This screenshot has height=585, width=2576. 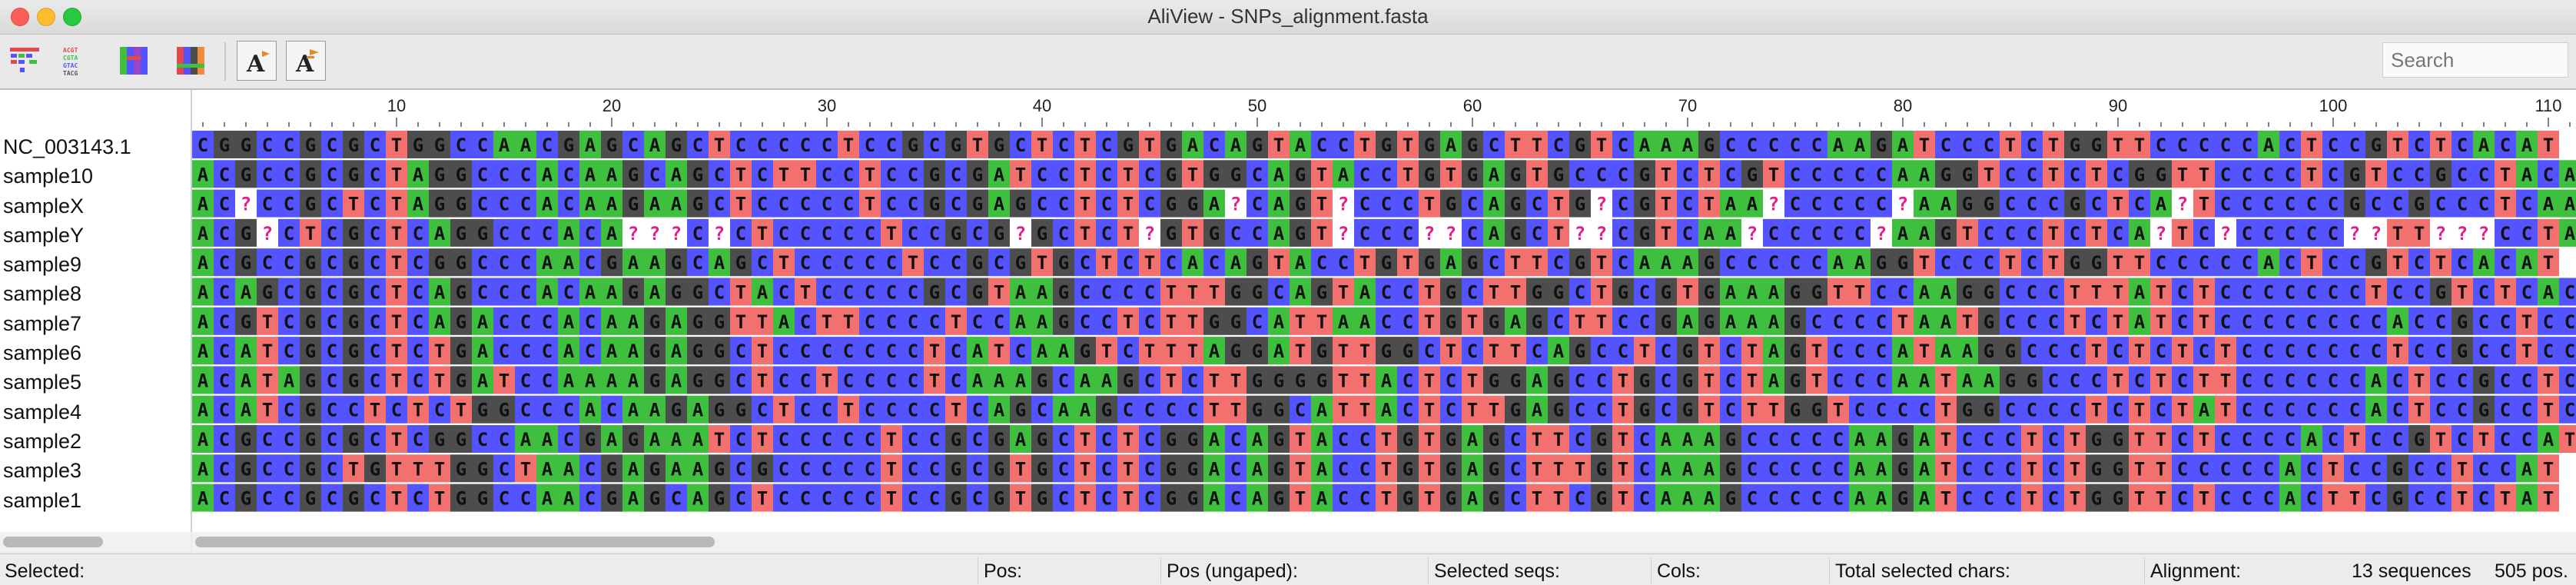 What do you see at coordinates (42, 382) in the screenshot?
I see `sequence-name: sample5` at bounding box center [42, 382].